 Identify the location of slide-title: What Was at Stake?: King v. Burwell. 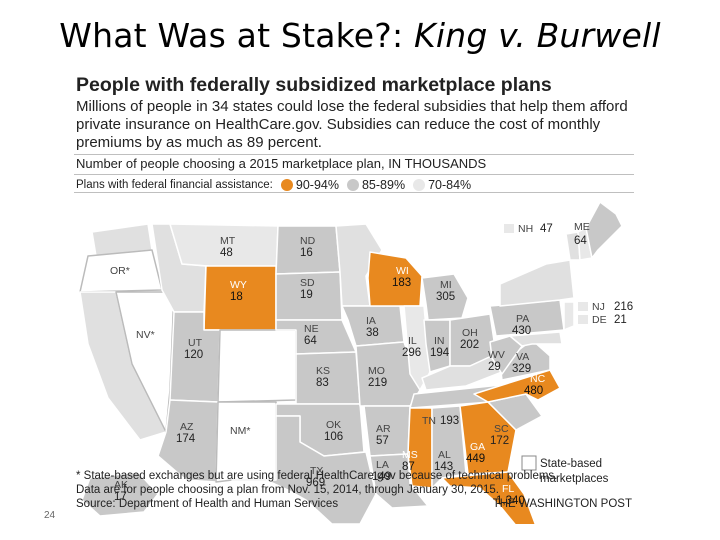
(360, 35).